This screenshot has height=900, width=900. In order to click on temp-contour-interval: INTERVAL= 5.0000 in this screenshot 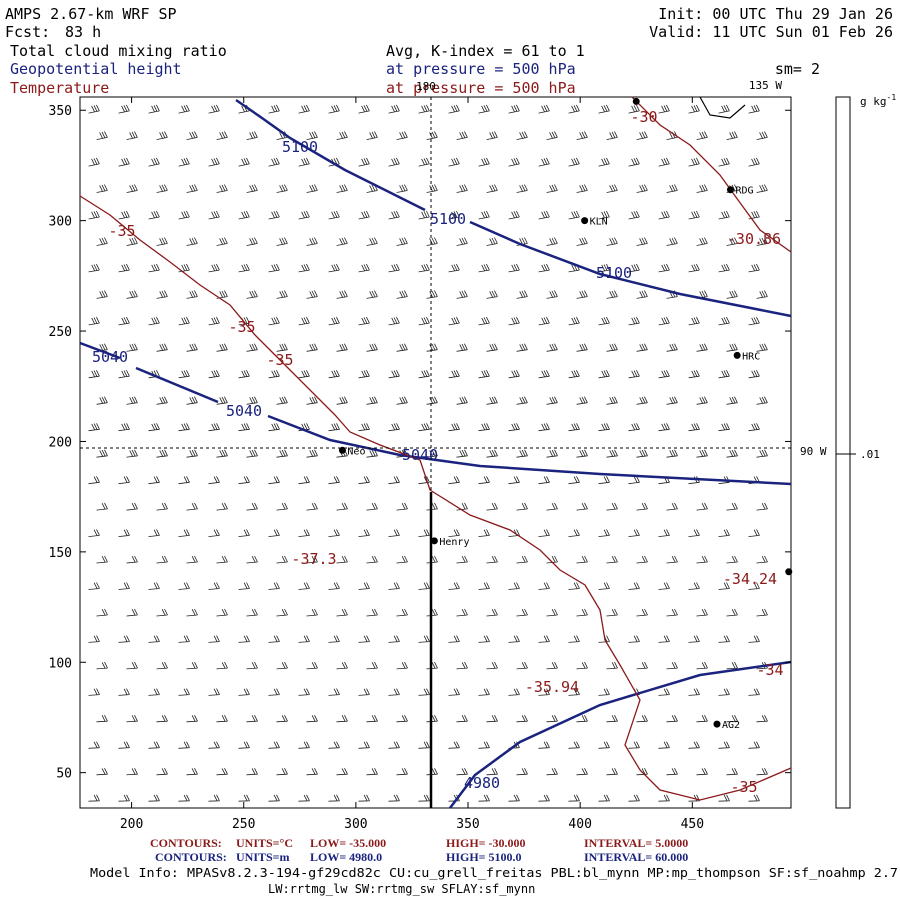, I will do `click(636, 843)`.